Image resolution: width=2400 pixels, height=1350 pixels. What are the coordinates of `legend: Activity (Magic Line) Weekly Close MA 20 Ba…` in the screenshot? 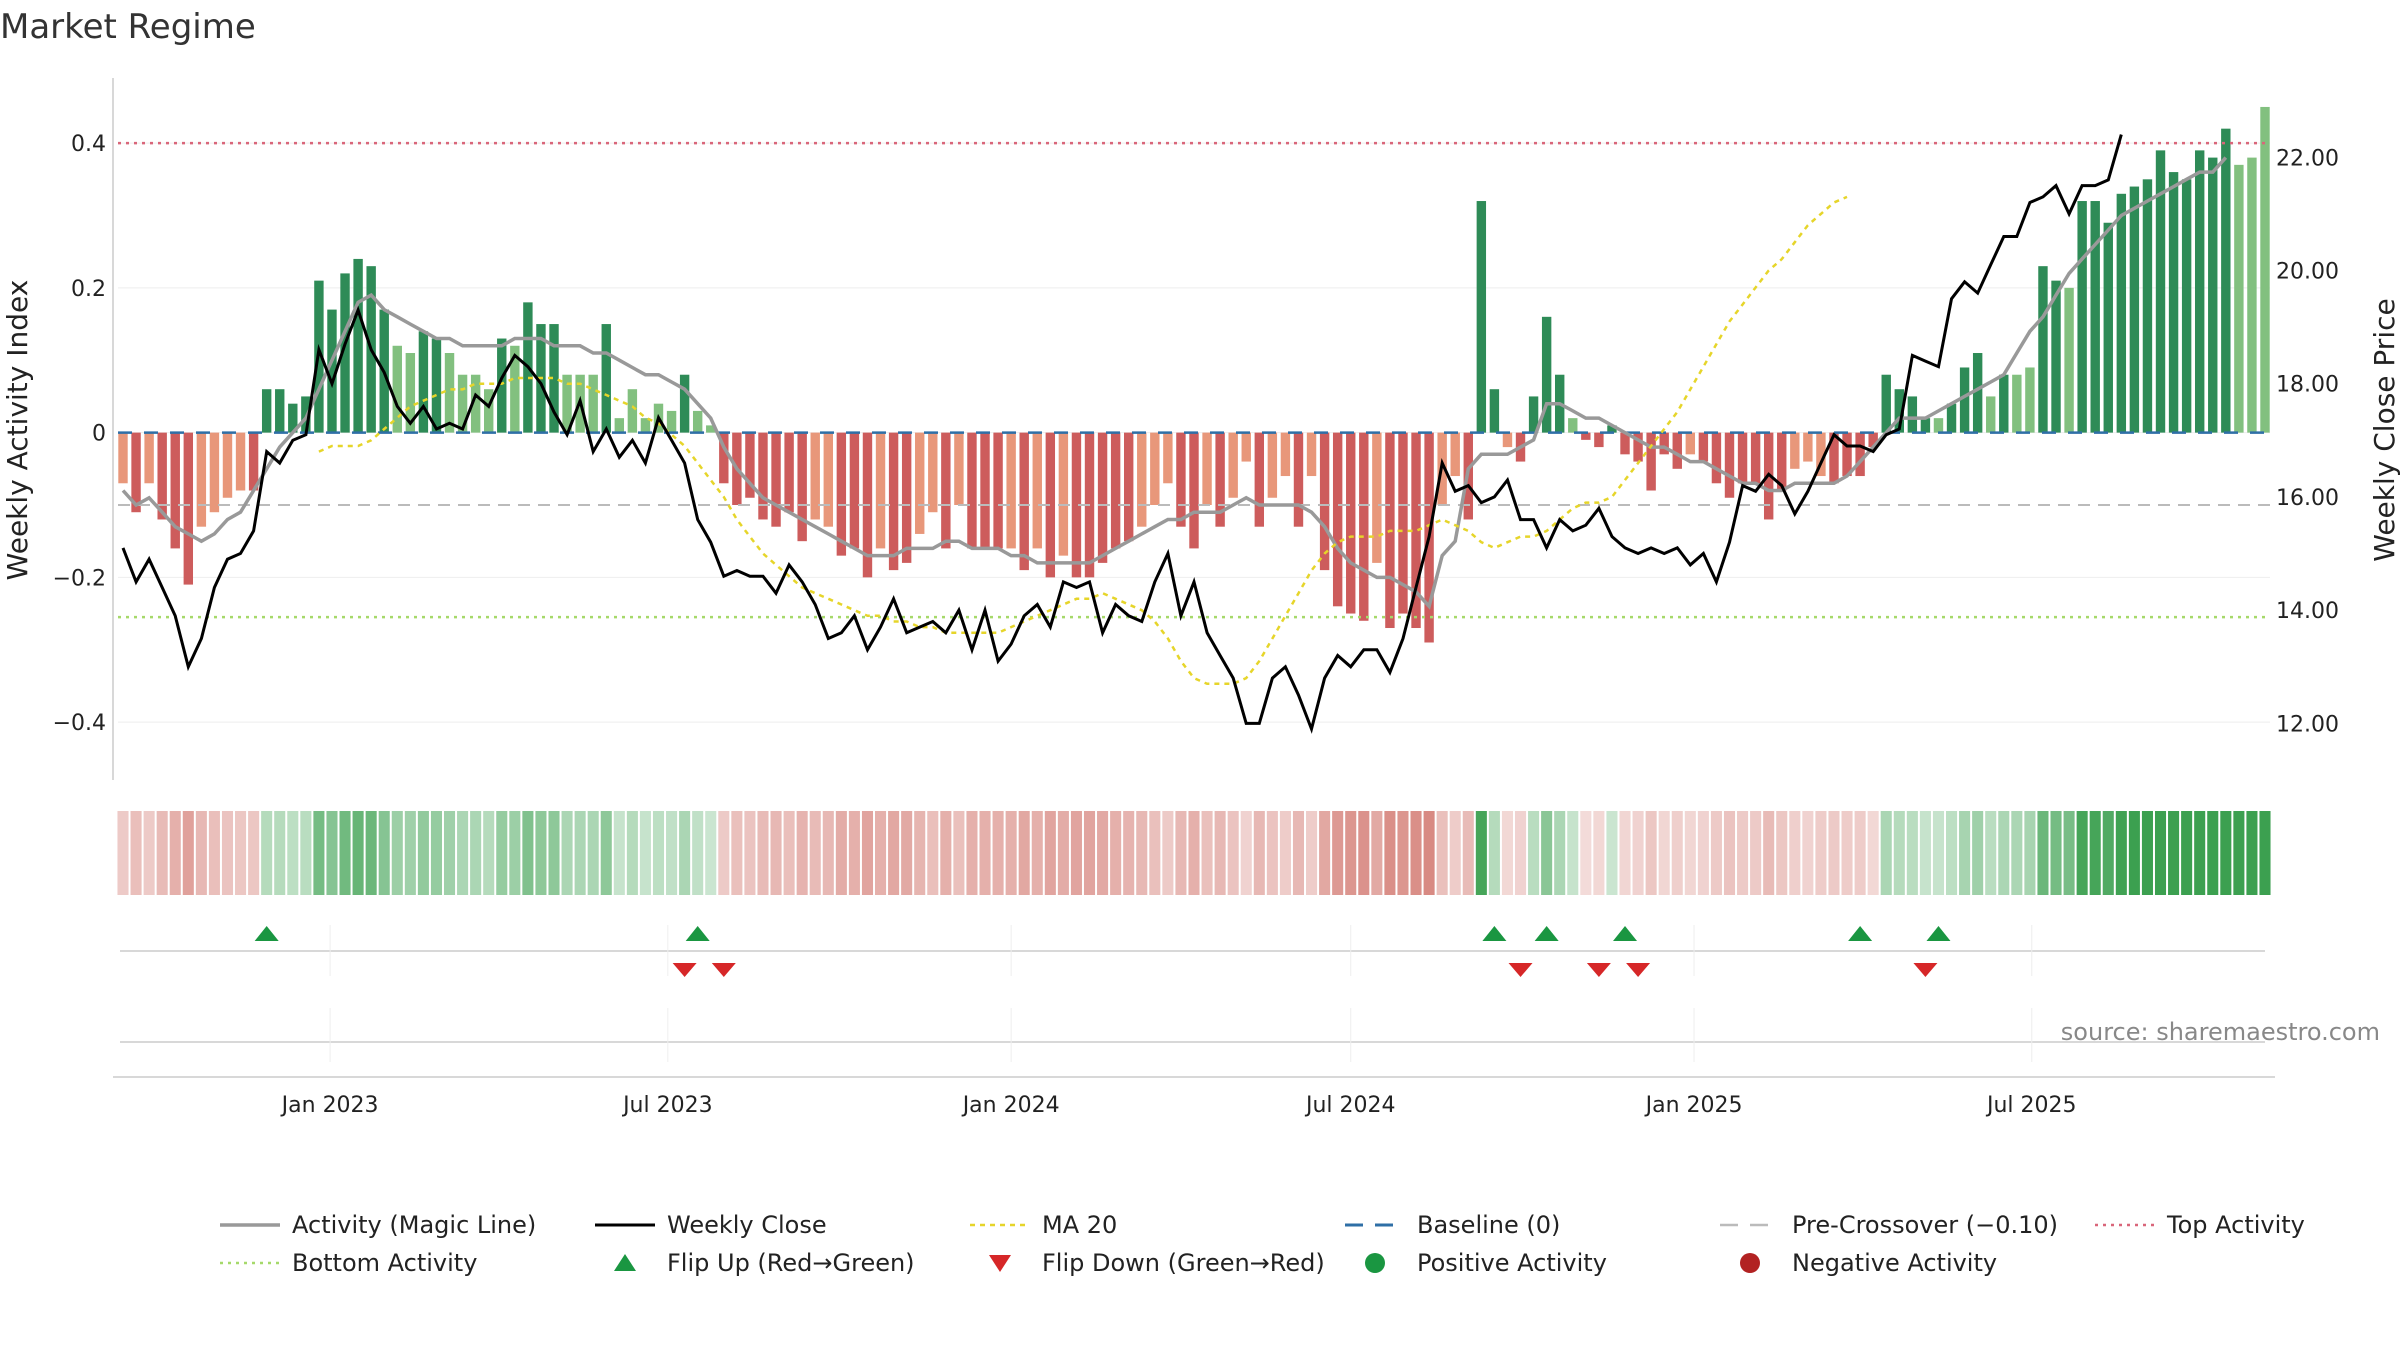 It's located at (1262, 1244).